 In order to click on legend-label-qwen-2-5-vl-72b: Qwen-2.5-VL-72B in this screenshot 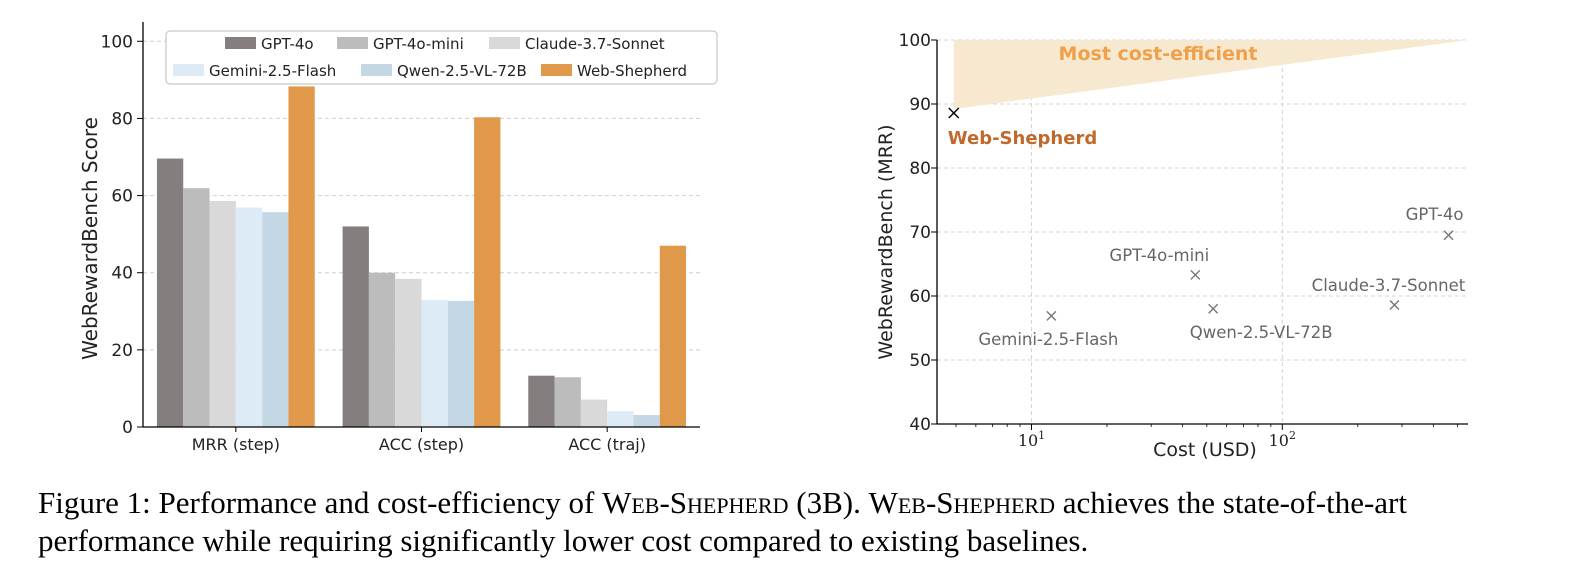, I will do `click(462, 71)`.